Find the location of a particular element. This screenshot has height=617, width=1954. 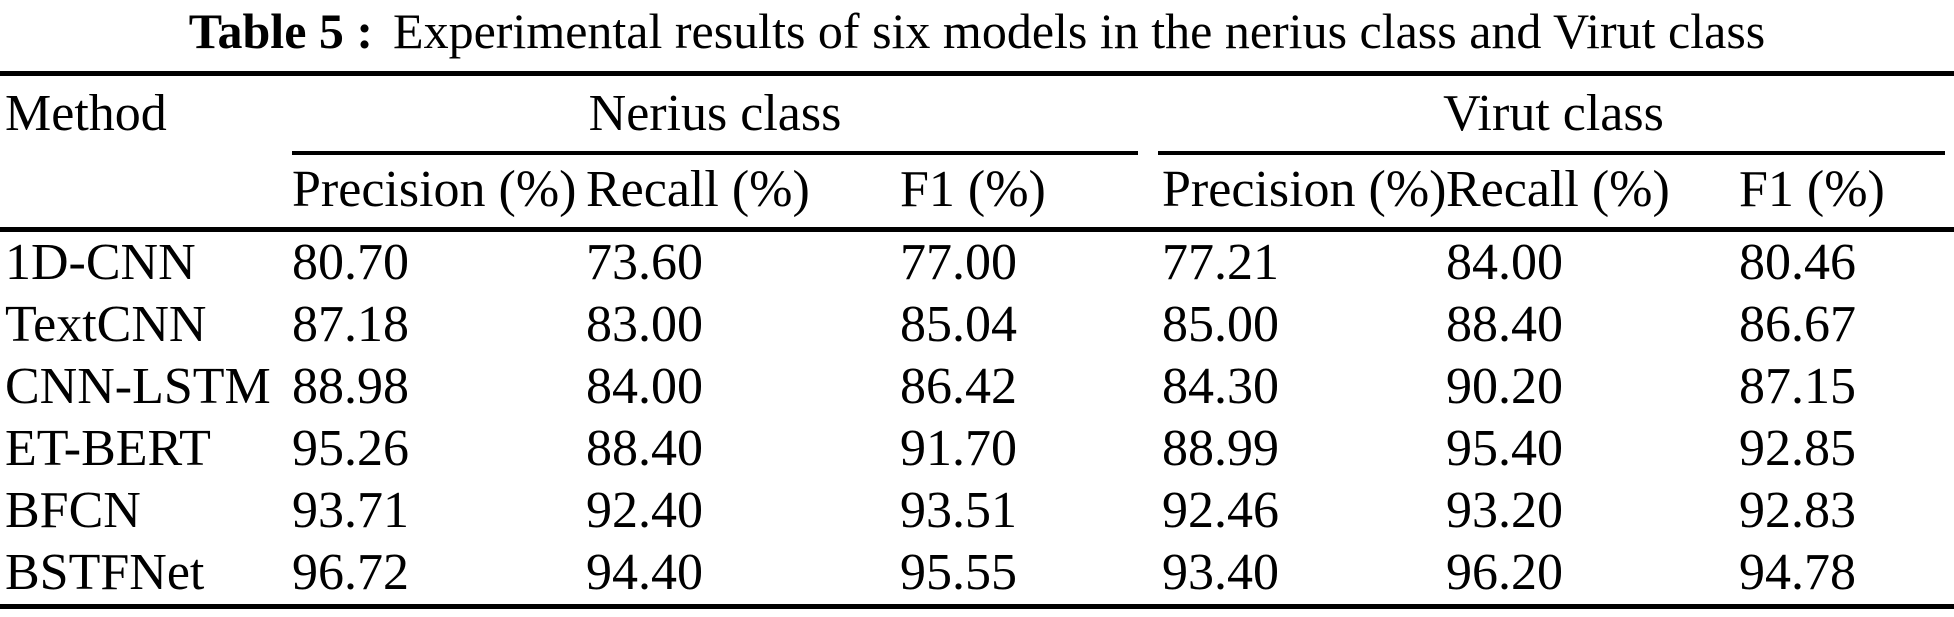

value-cell: 83.00 is located at coordinates (644, 324).